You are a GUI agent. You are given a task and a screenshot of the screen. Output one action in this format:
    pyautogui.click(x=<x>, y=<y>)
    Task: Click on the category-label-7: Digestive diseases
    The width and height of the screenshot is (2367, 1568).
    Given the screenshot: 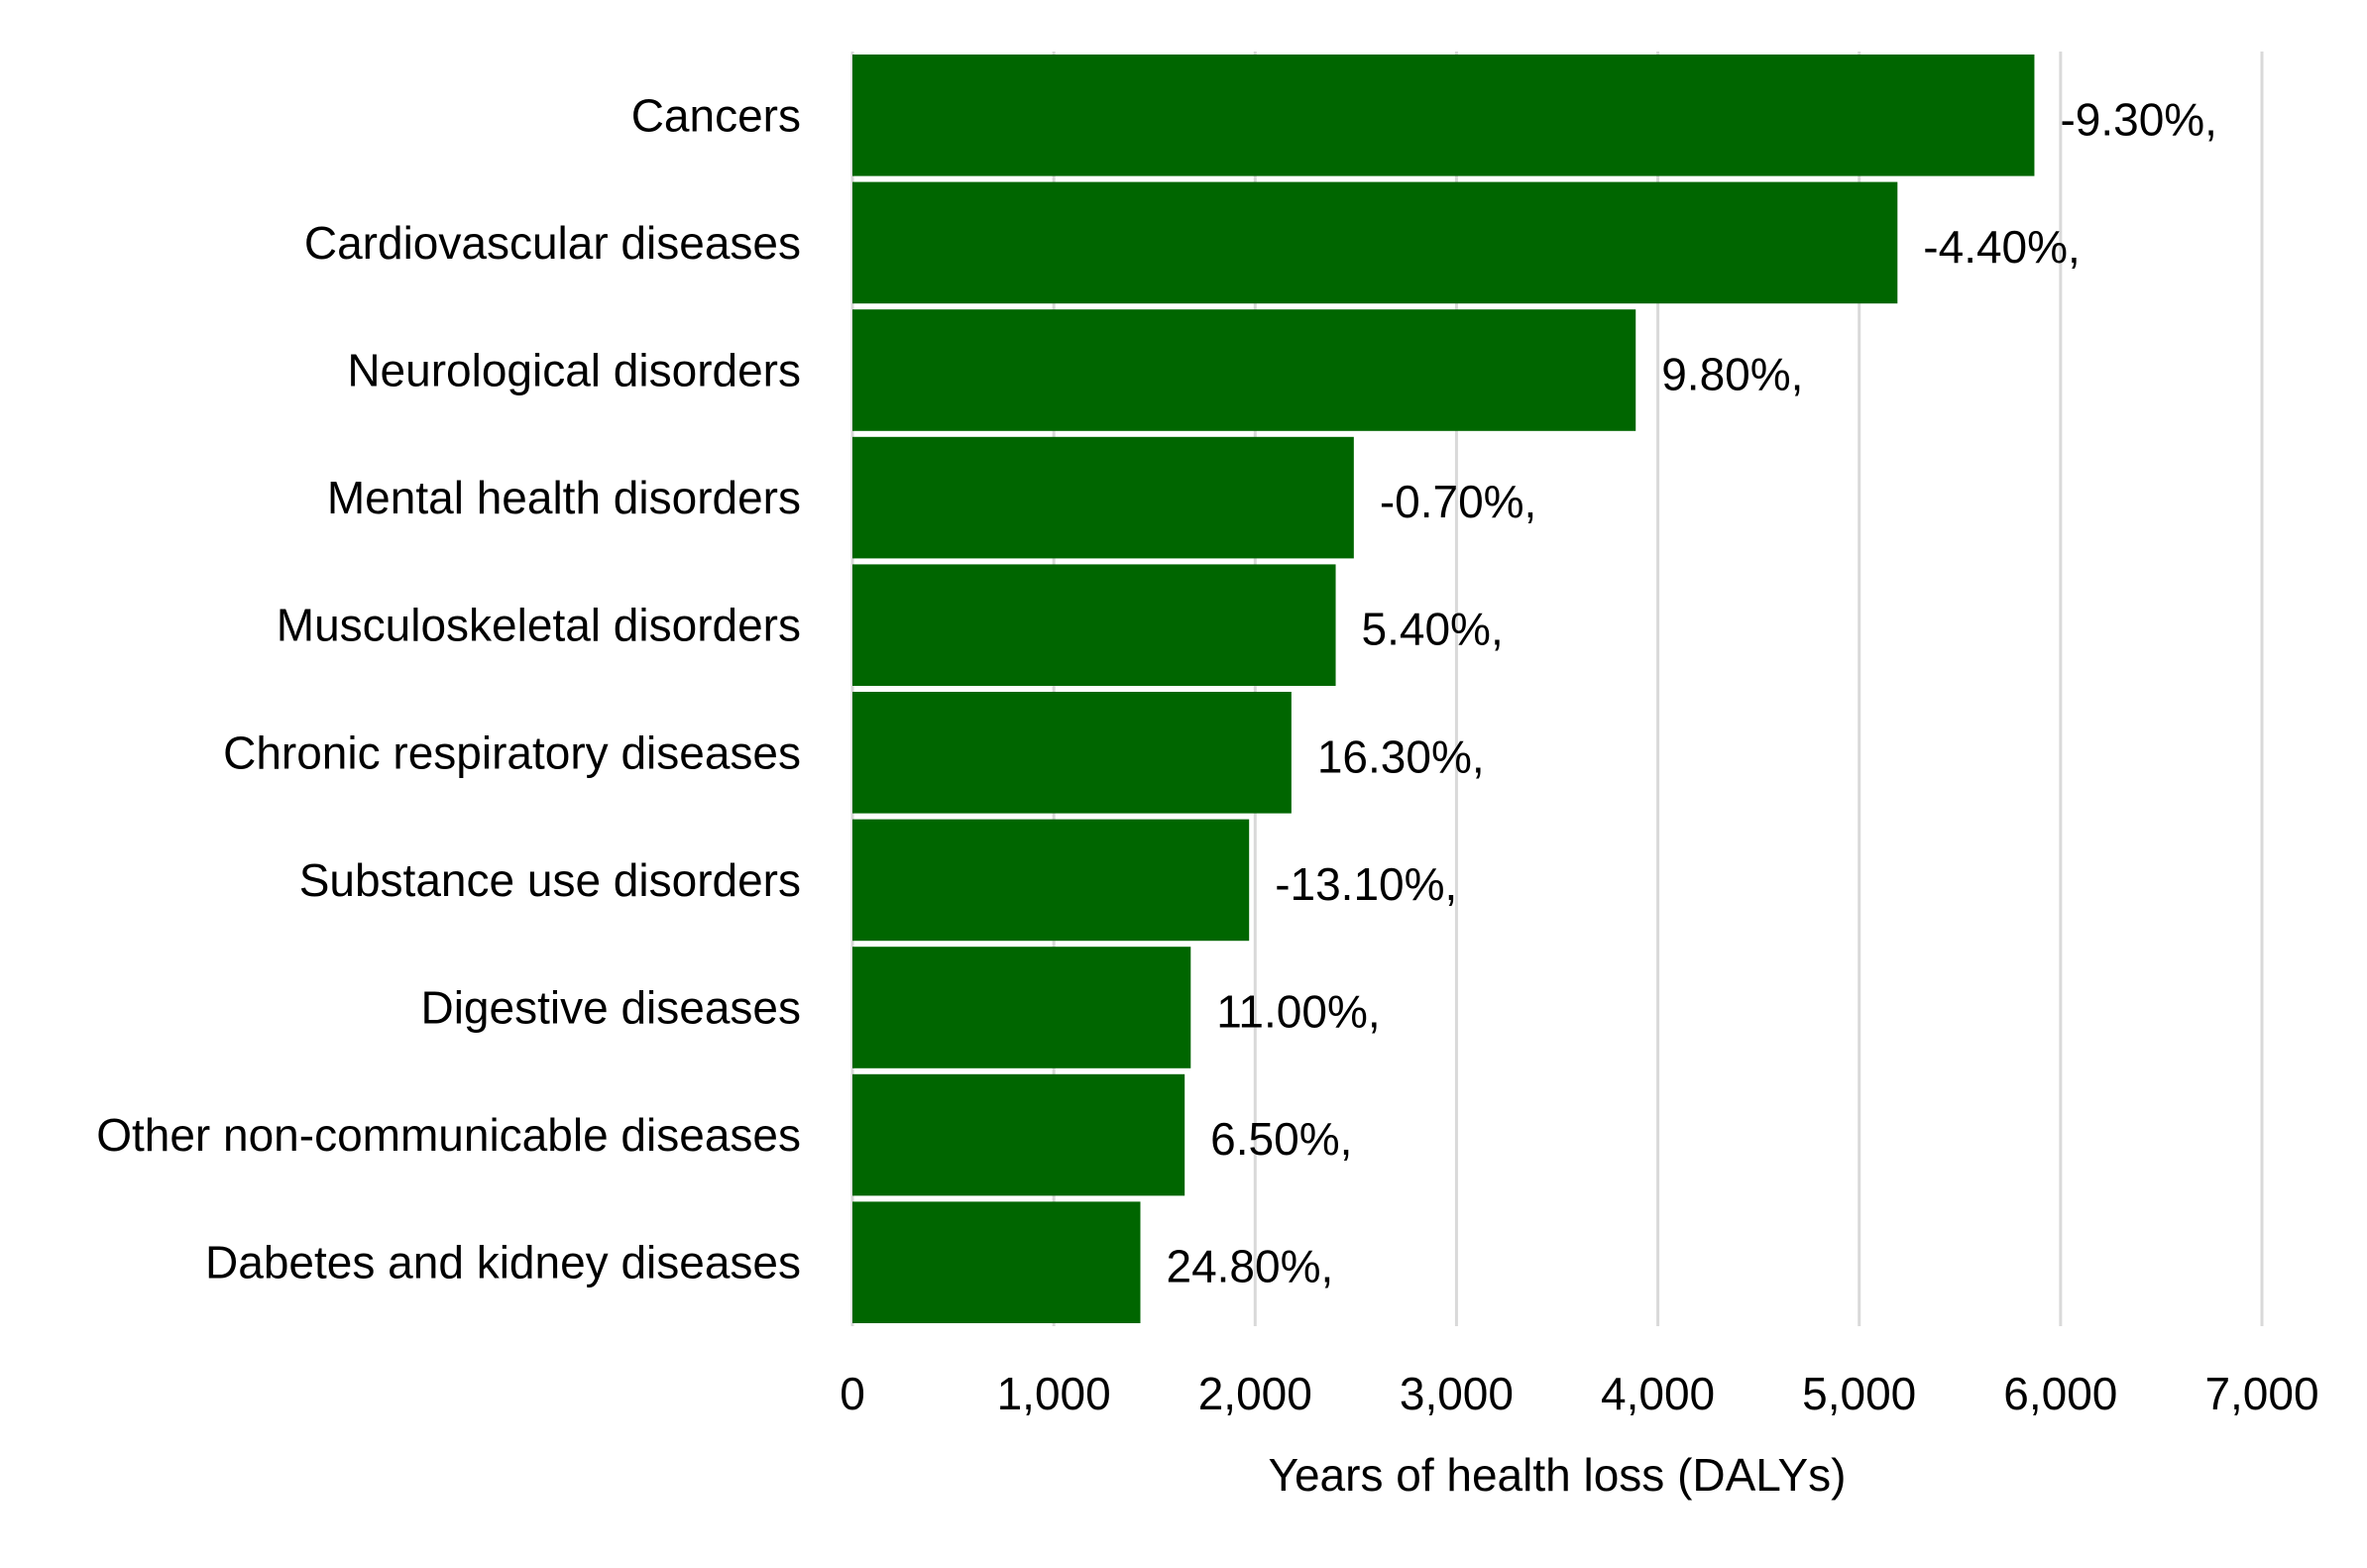 What is the action you would take?
    pyautogui.click(x=610, y=1008)
    